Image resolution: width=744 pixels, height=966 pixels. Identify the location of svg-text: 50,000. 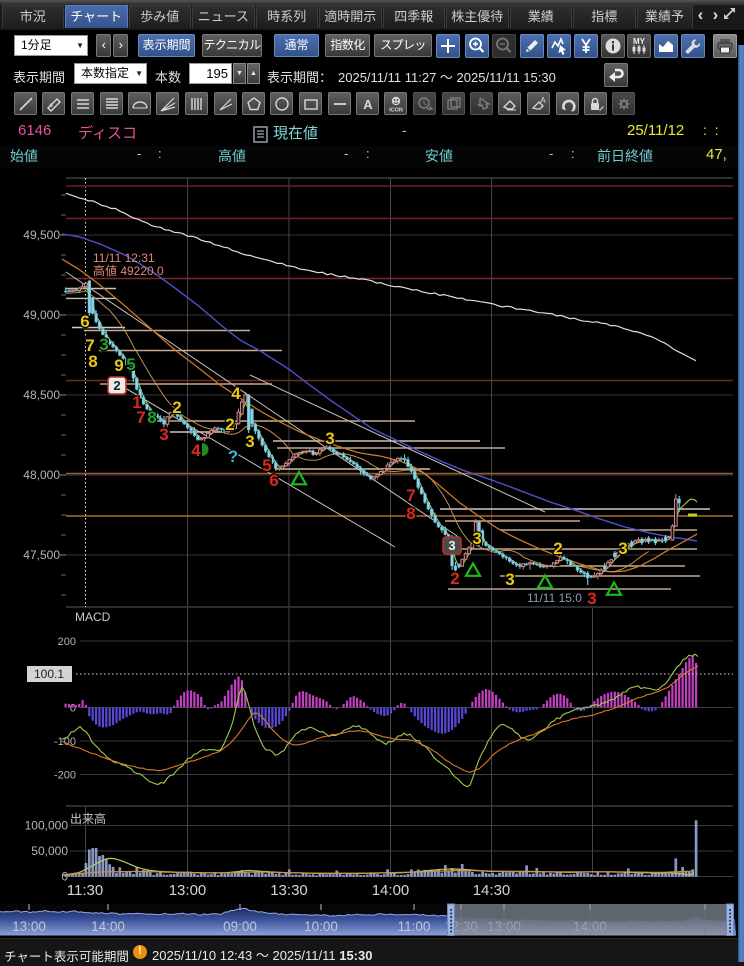
(49, 851).